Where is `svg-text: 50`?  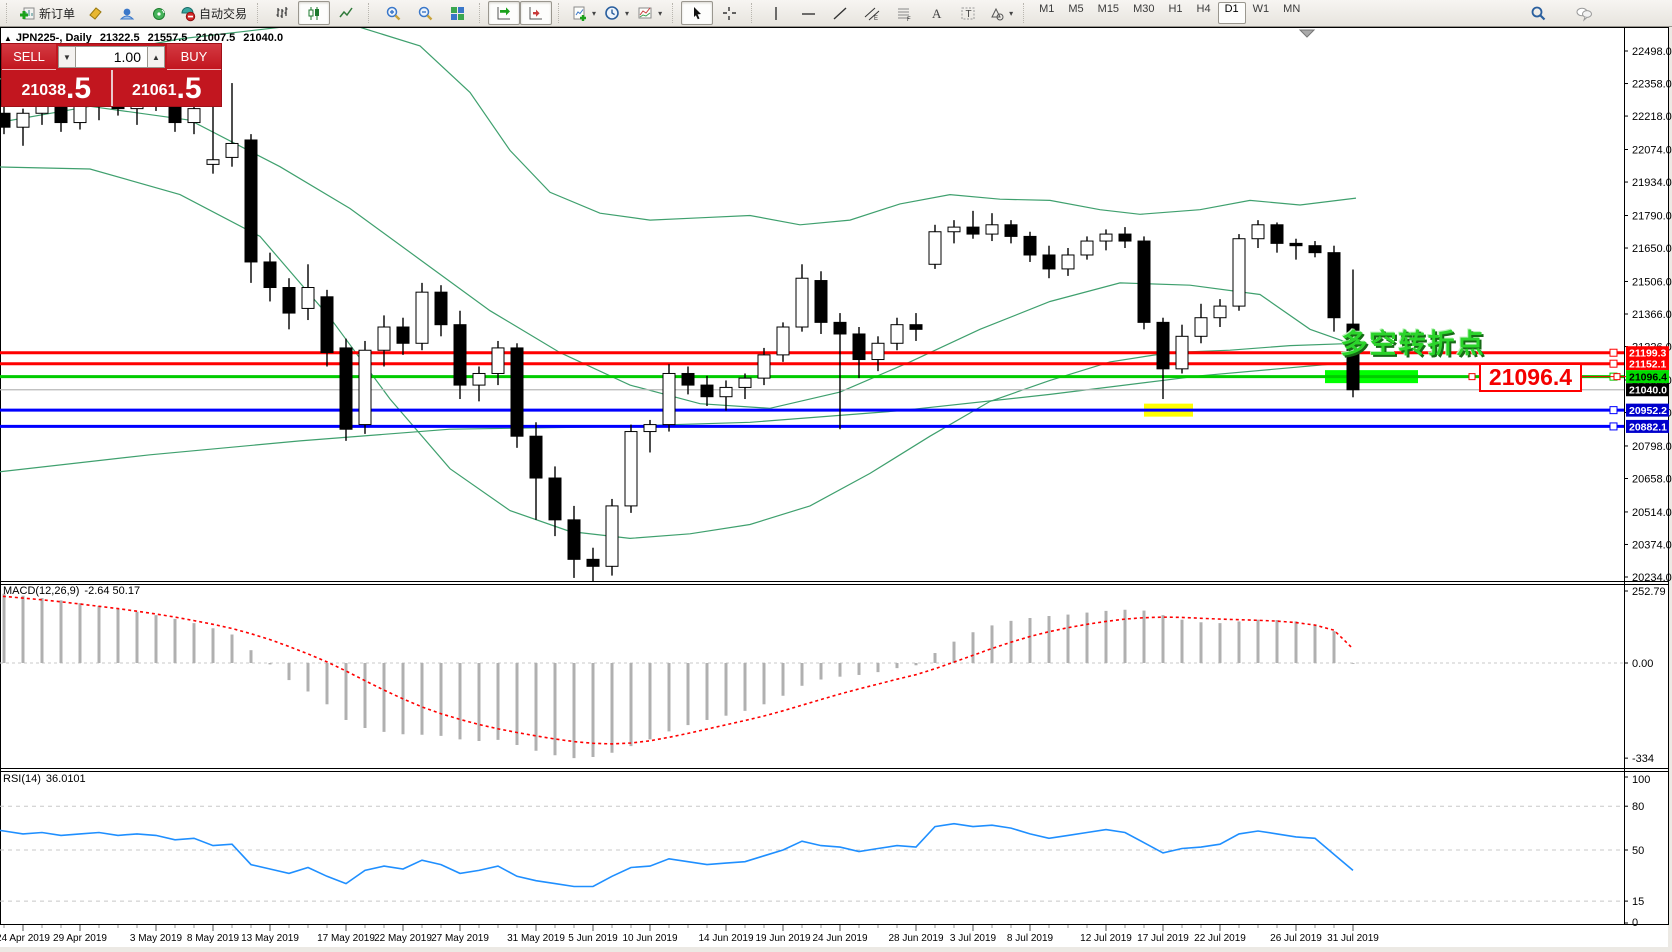
svg-text: 50 is located at coordinates (1638, 851).